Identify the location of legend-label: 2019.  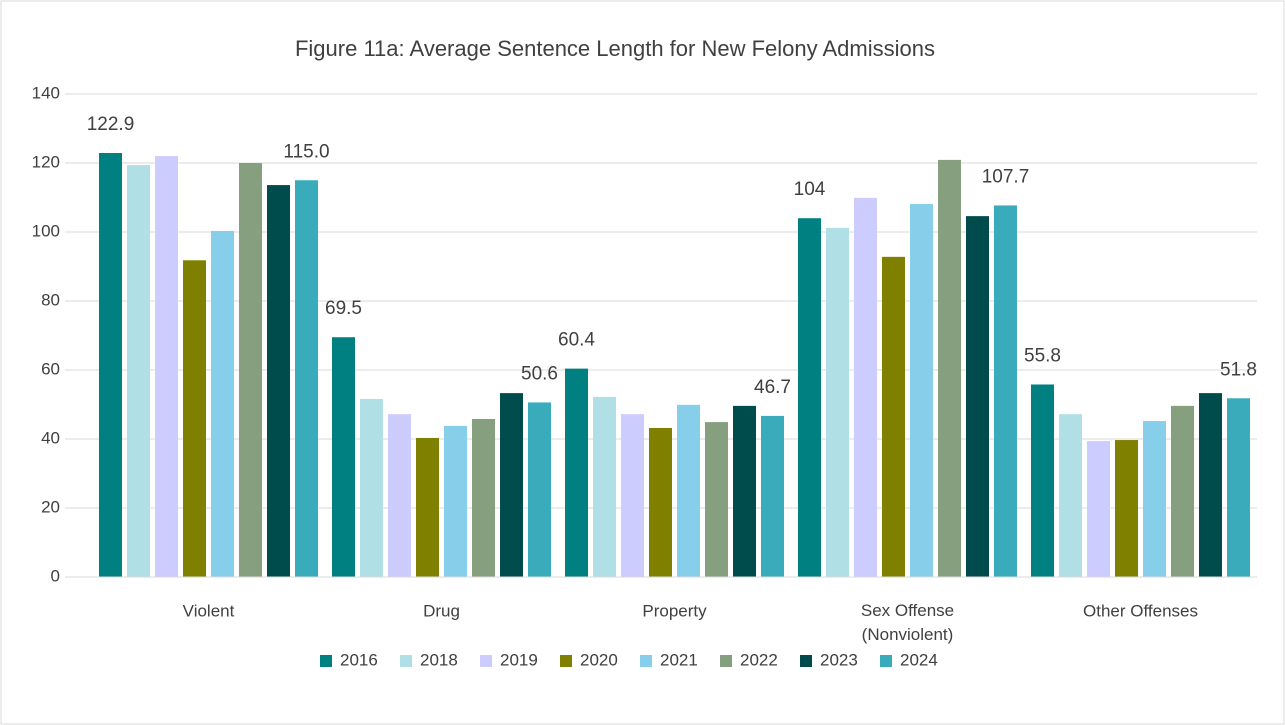
(519, 659).